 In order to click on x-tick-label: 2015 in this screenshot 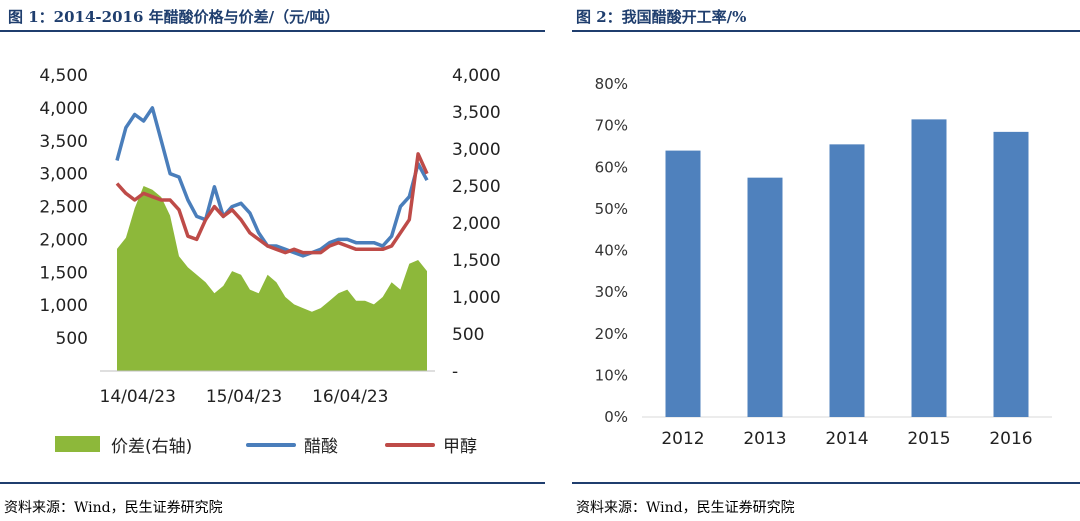, I will do `click(928, 439)`.